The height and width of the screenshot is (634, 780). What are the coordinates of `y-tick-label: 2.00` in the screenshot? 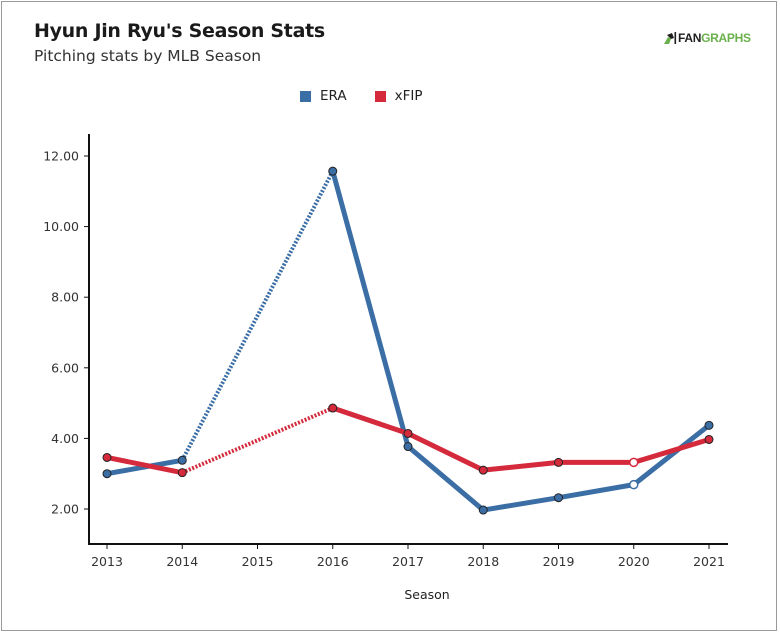 It's located at (65, 509).